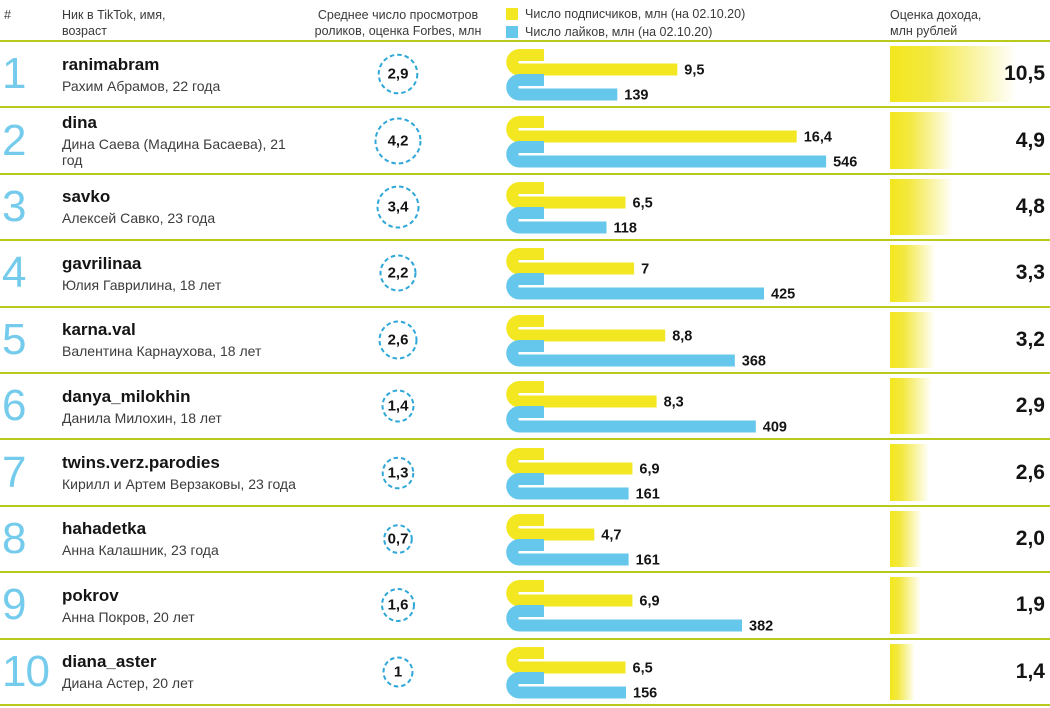  I want to click on rank-number: 10, so click(26, 671).